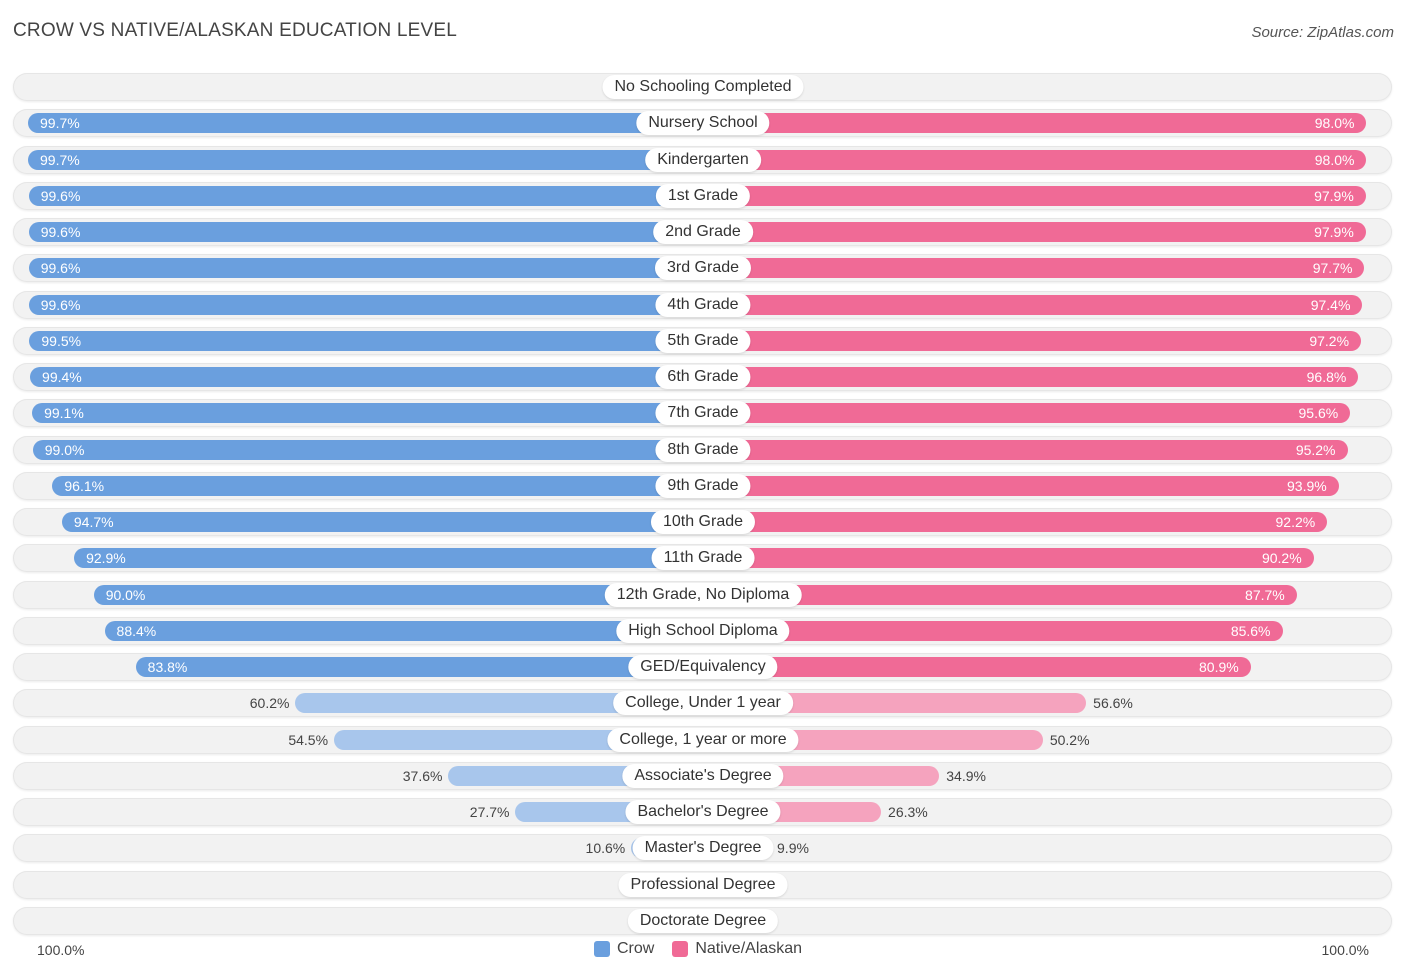  I want to click on category-label: 7th Grade, so click(703, 413).